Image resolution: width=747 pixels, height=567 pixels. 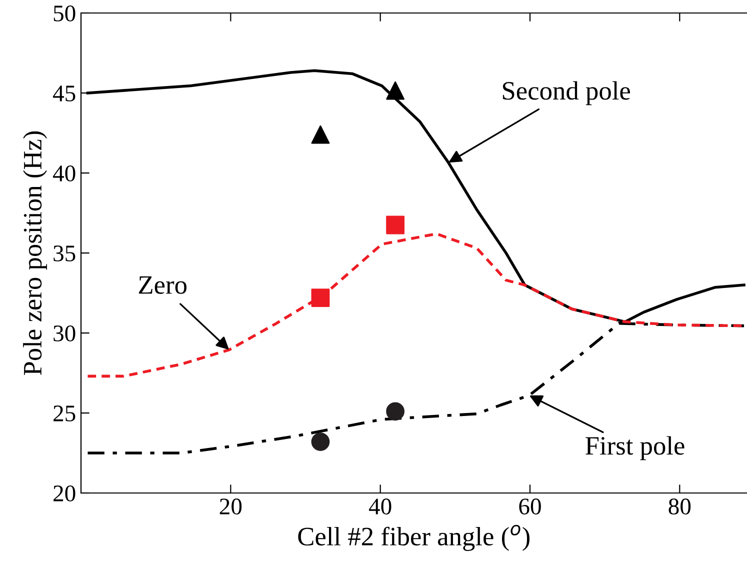 I want to click on y-tick-label: 25, so click(x=65, y=414).